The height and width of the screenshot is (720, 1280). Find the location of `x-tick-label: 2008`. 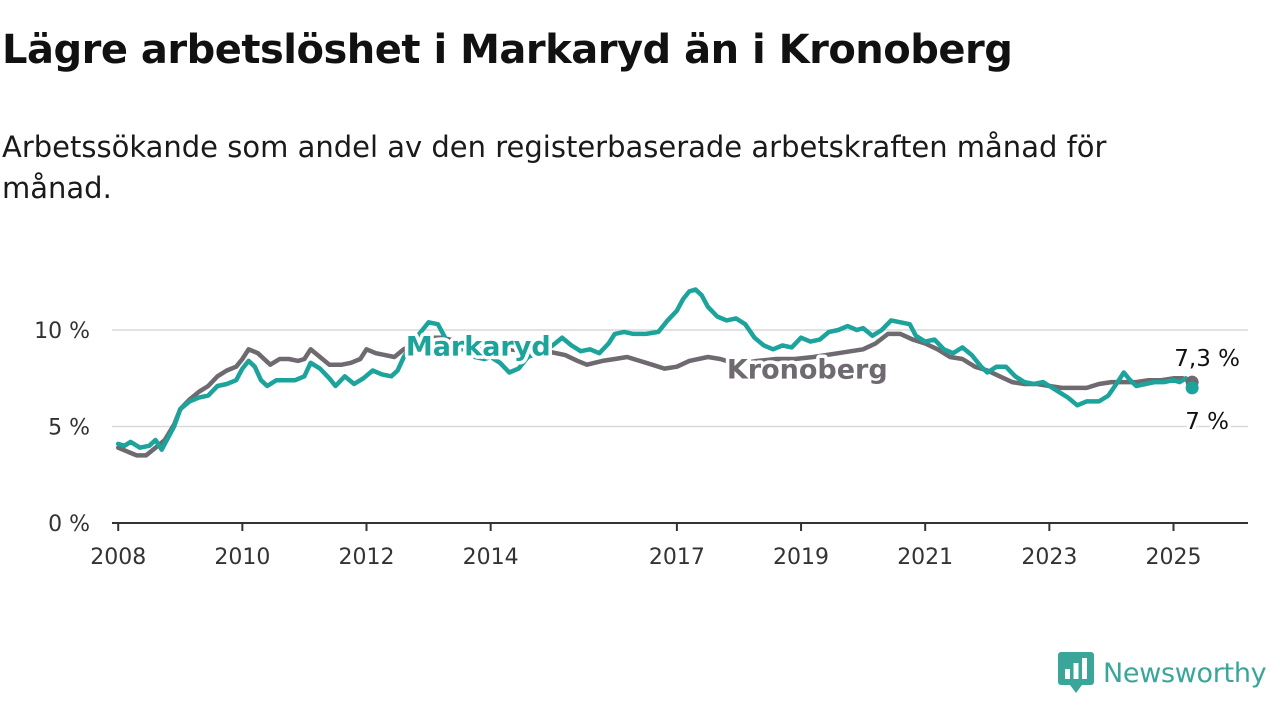

x-tick-label: 2008 is located at coordinates (118, 557).